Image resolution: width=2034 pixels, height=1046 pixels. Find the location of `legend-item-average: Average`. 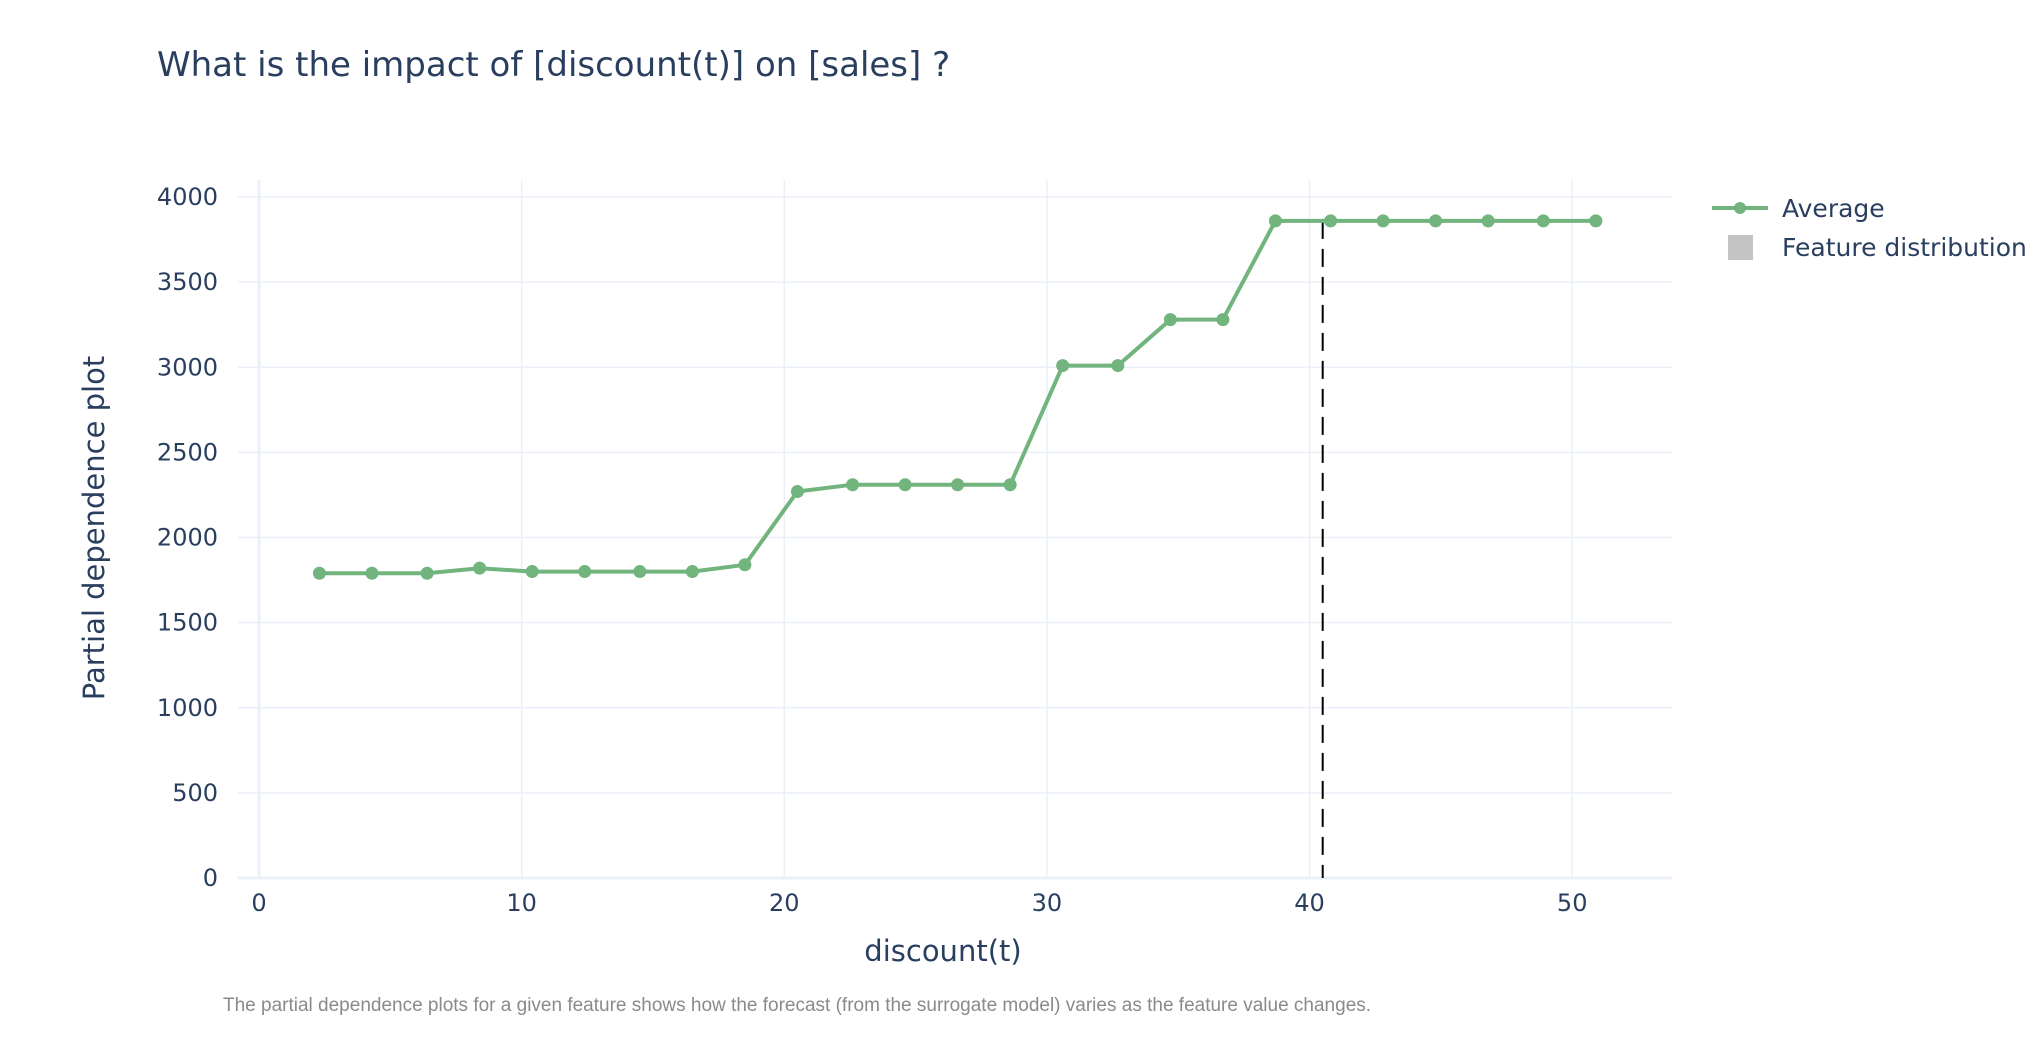

legend-item-average: Average is located at coordinates (1798, 208).